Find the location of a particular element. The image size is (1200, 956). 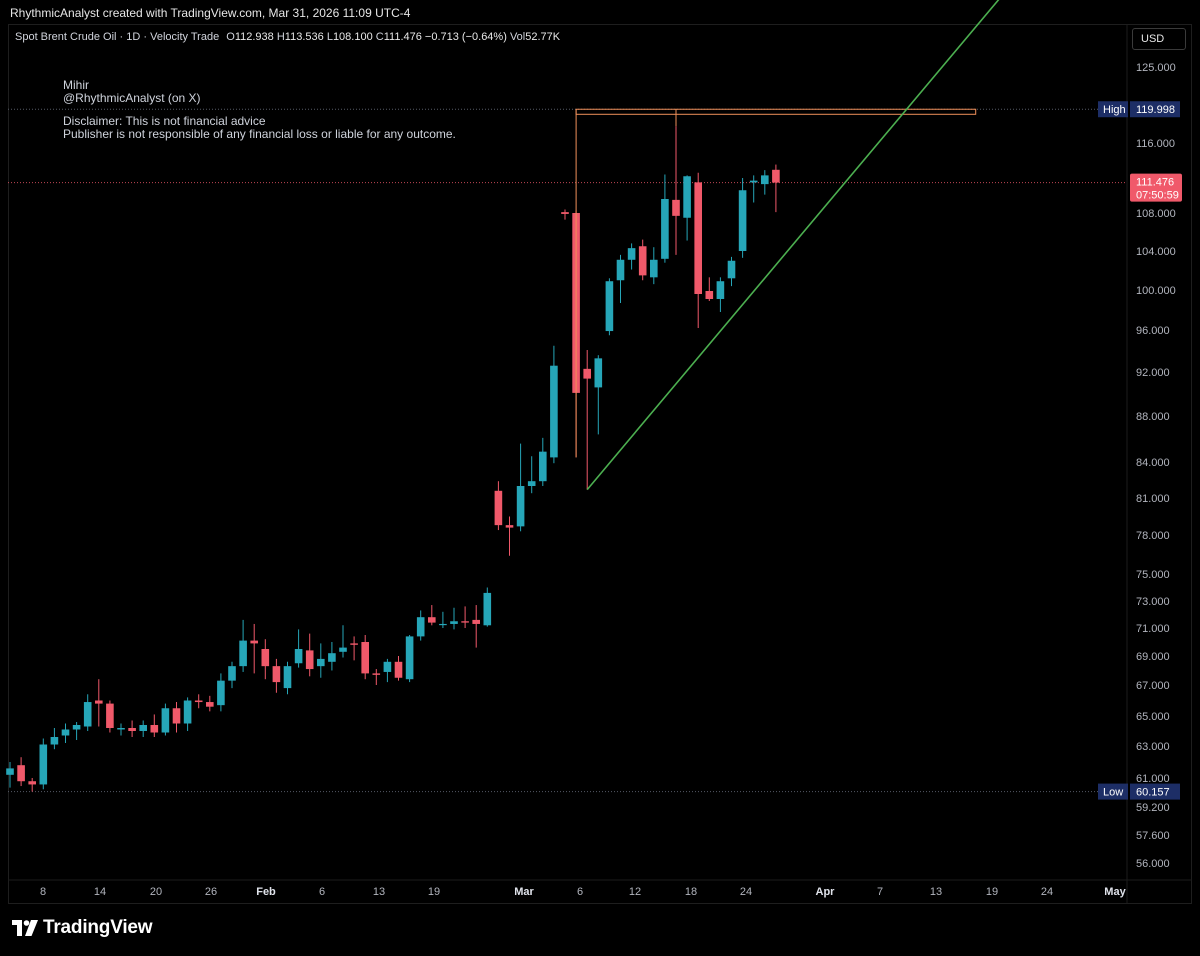

high-label: H is located at coordinates (280, 37).